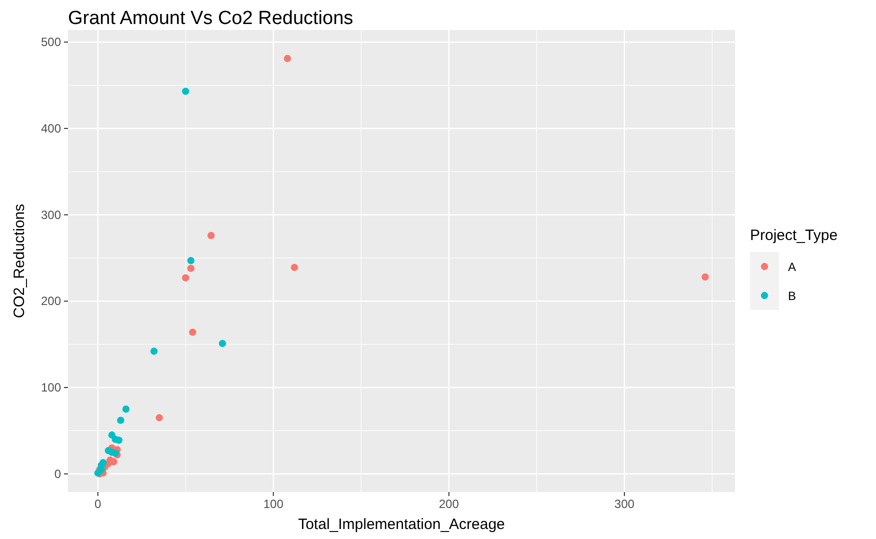 The image size is (876, 539). I want to click on y-axis-title: CO2_Reductions, so click(19, 261).